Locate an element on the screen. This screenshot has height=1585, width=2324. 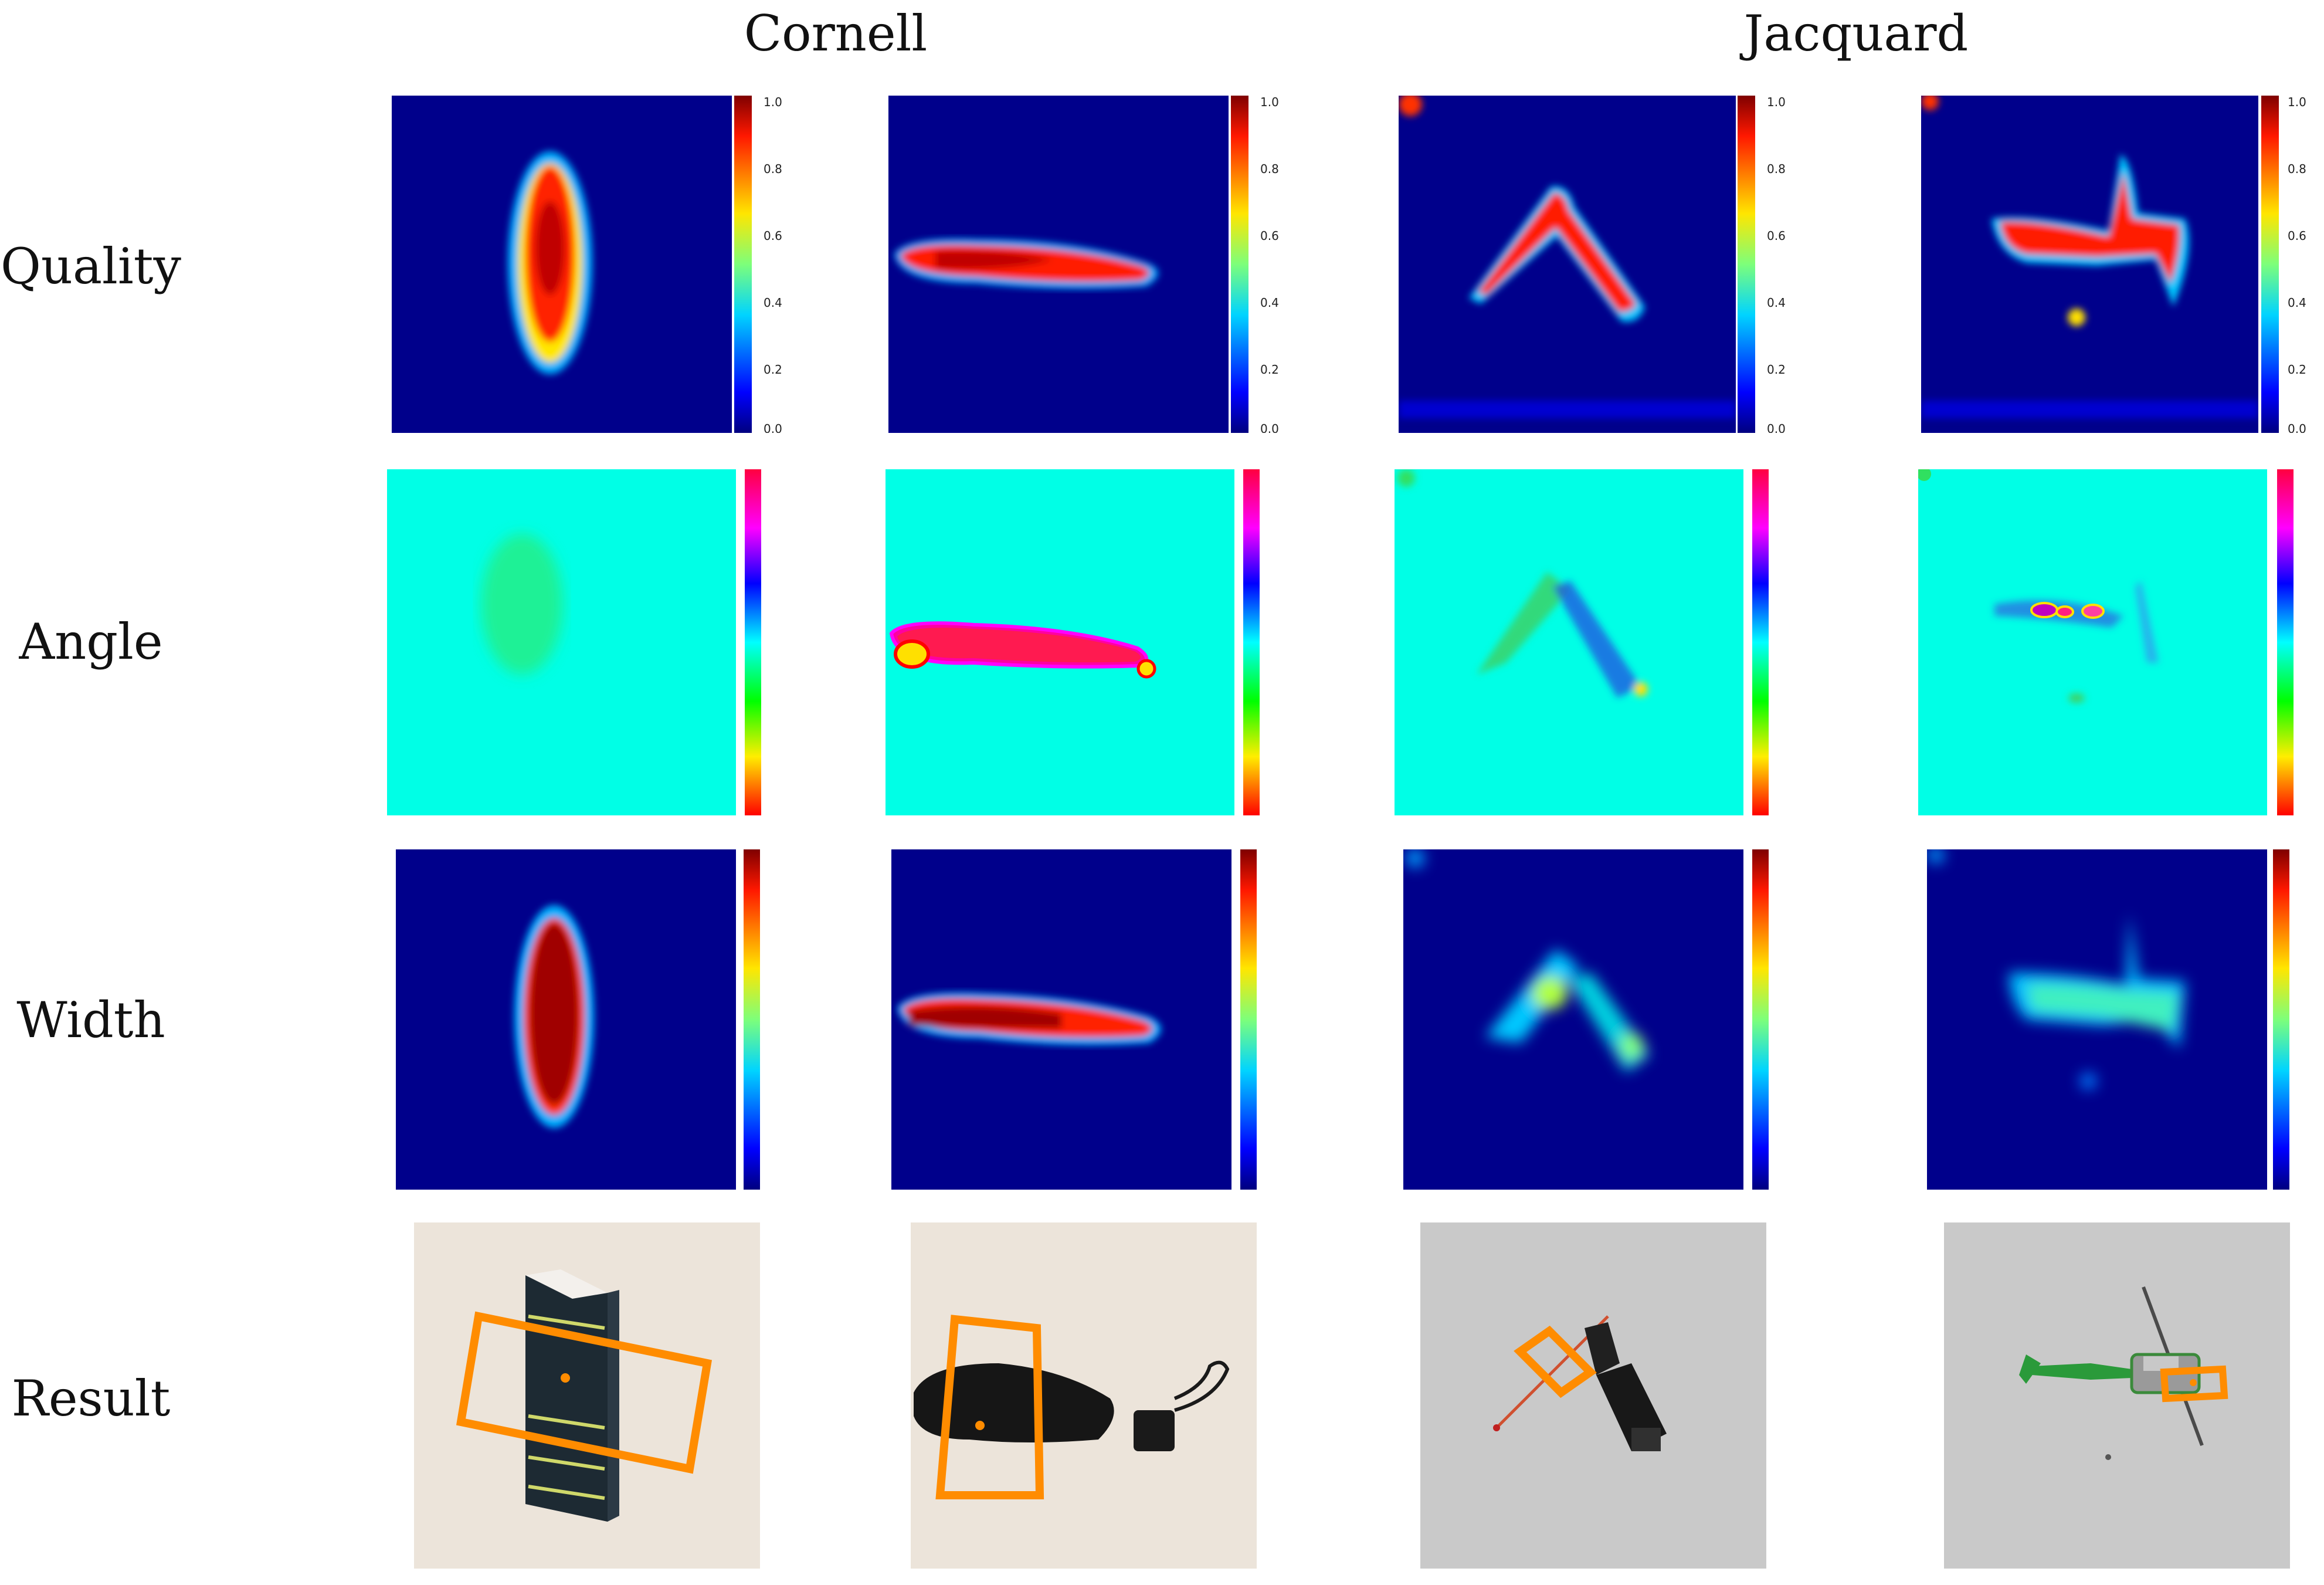
quality-colorbar-jacquard-1: 1.0 0.8 0.6 0.4 0.2 0.0 is located at coordinates (1764, 264).